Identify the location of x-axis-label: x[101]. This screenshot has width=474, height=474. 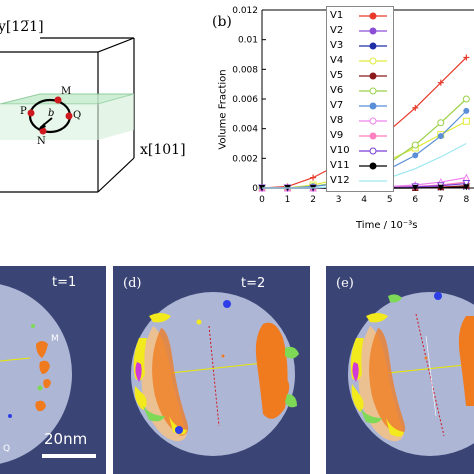
(163, 150).